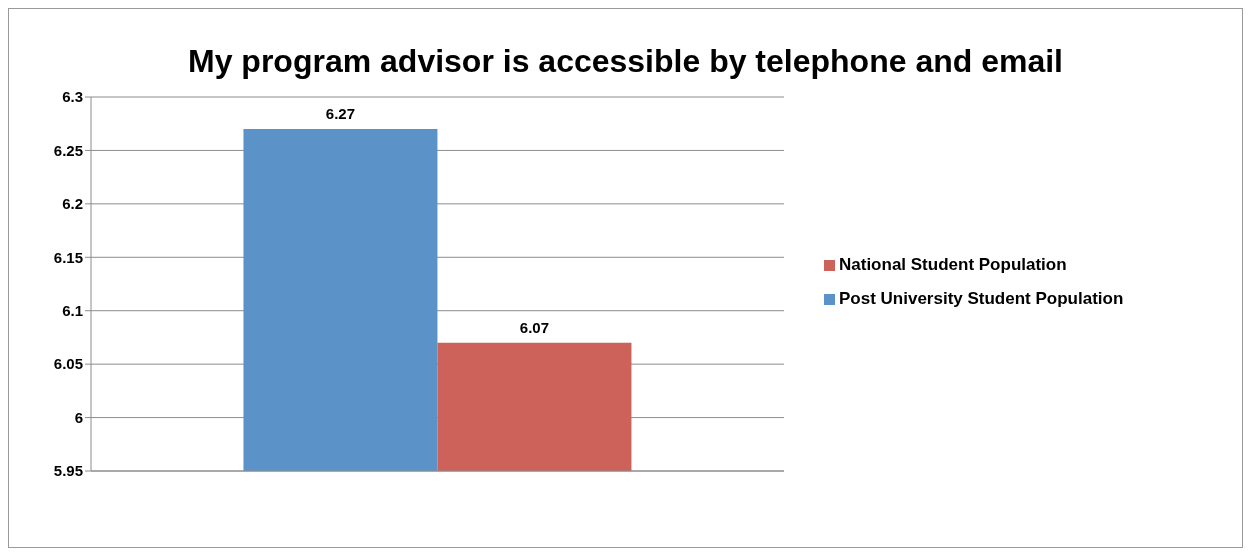 The width and height of the screenshot is (1251, 556). What do you see at coordinates (68, 471) in the screenshot?
I see `y-tick-label: 5.95` at bounding box center [68, 471].